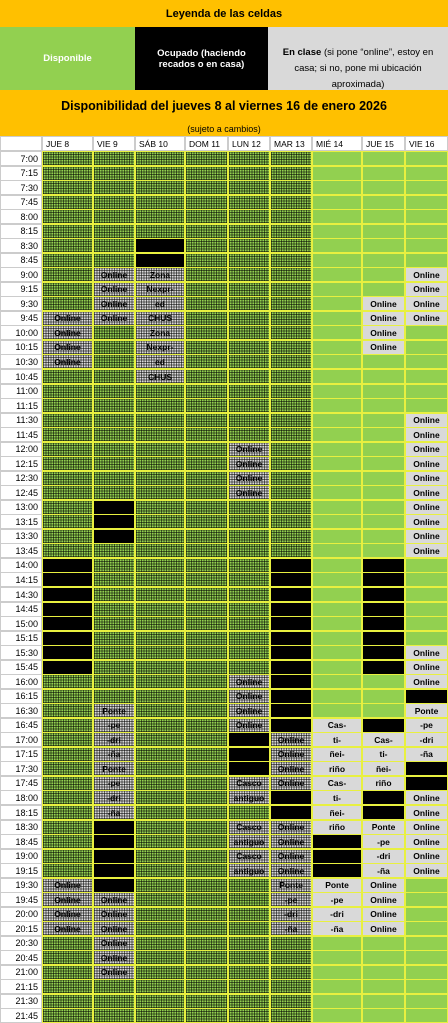 This screenshot has height=1023, width=448. What do you see at coordinates (21, 682) in the screenshot?
I see `time-label: 16:00` at bounding box center [21, 682].